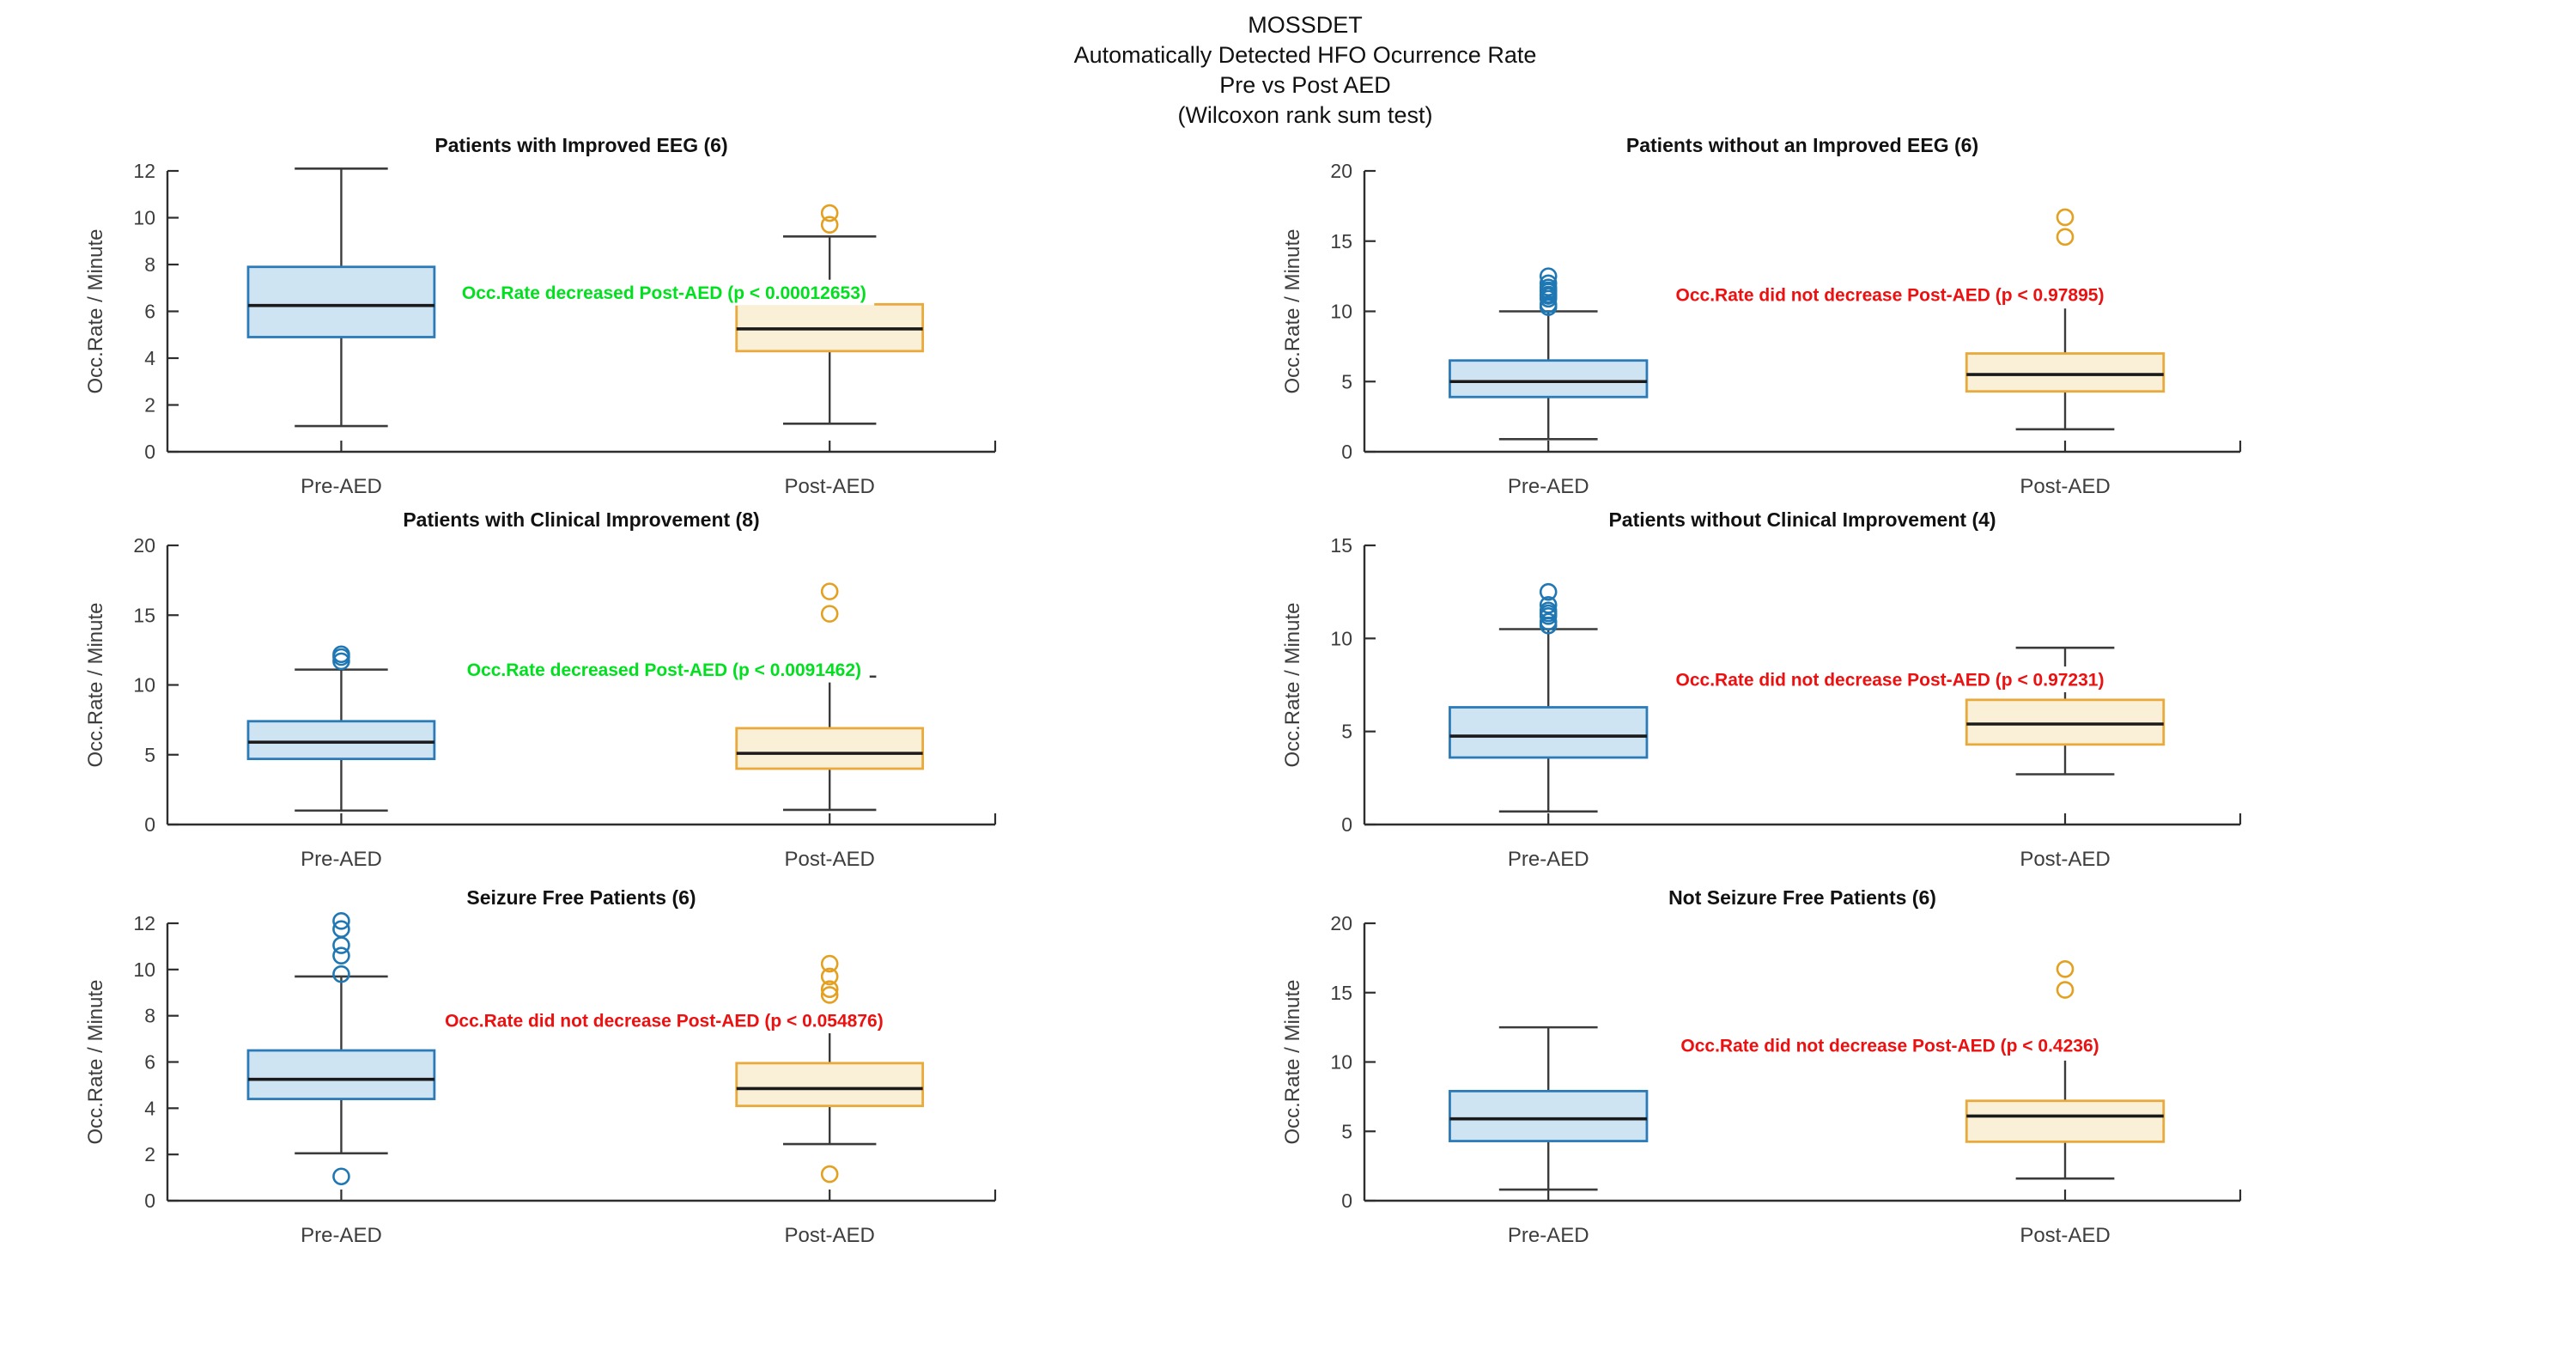 This screenshot has width=2576, height=1351. Describe the element at coordinates (1802, 145) in the screenshot. I see `subplot-title: Patients without an Improved EEG (6)` at that location.